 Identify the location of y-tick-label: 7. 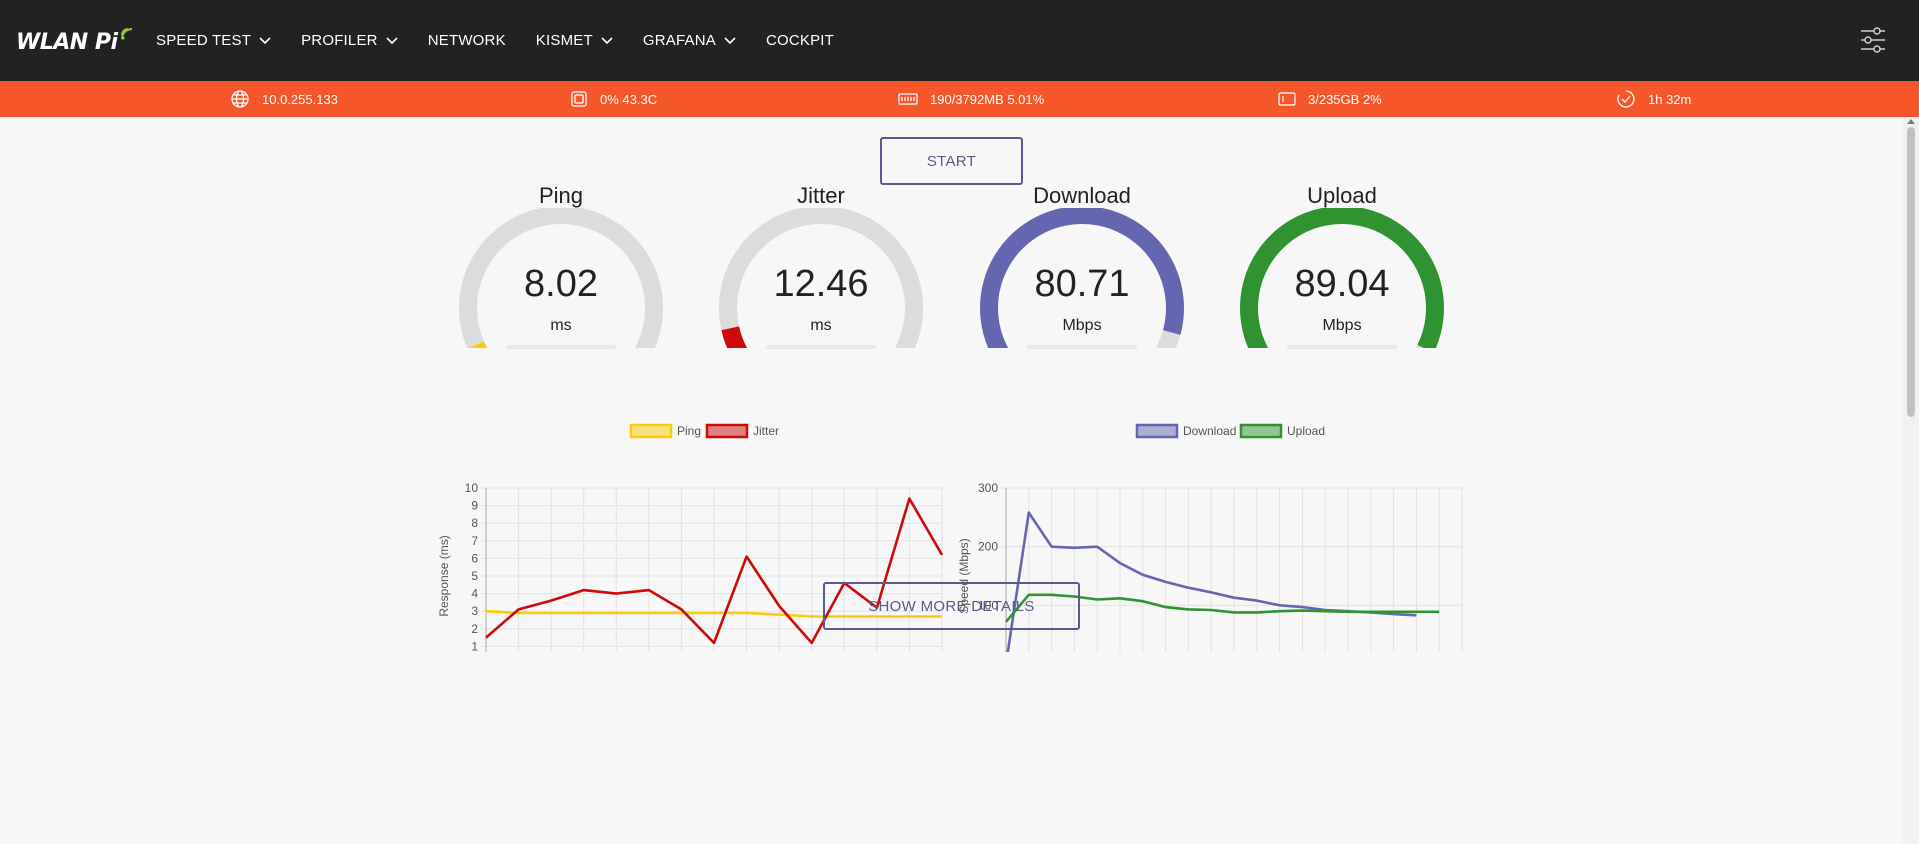
(474, 541).